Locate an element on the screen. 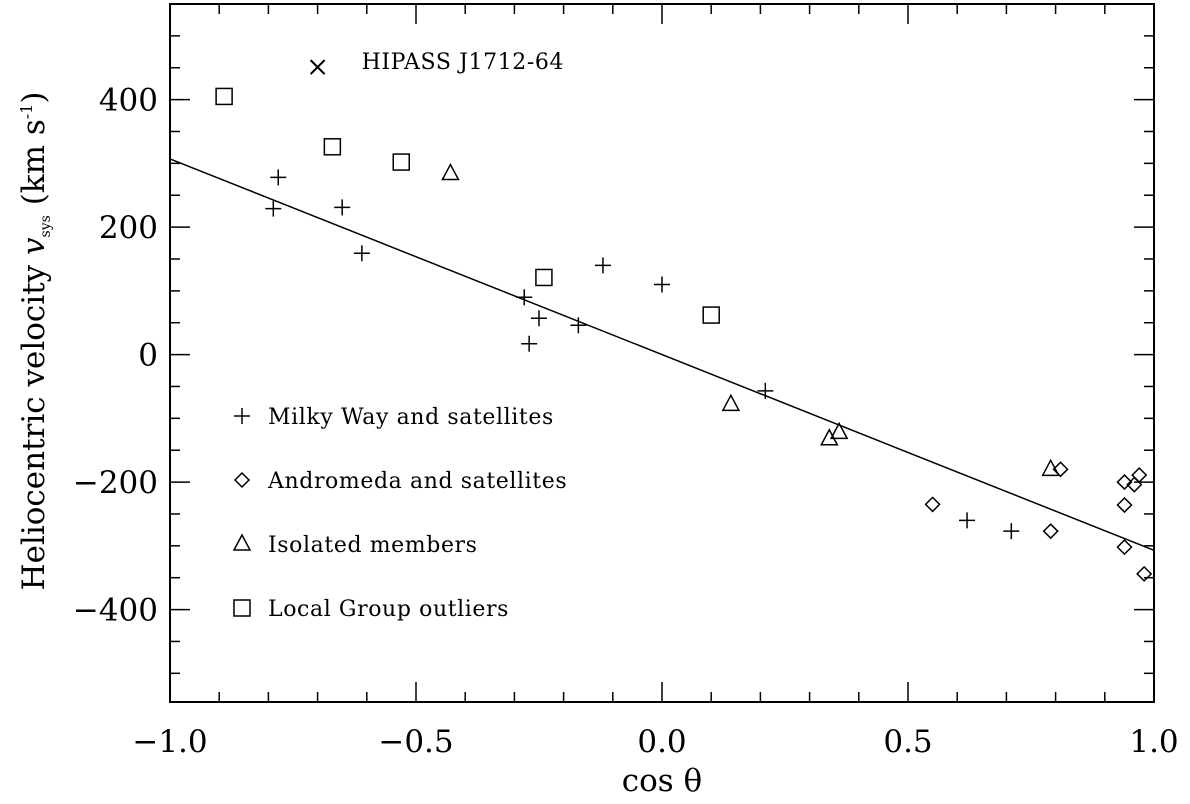 The height and width of the screenshot is (804, 1190). legend-label: Isolated members is located at coordinates (373, 545).